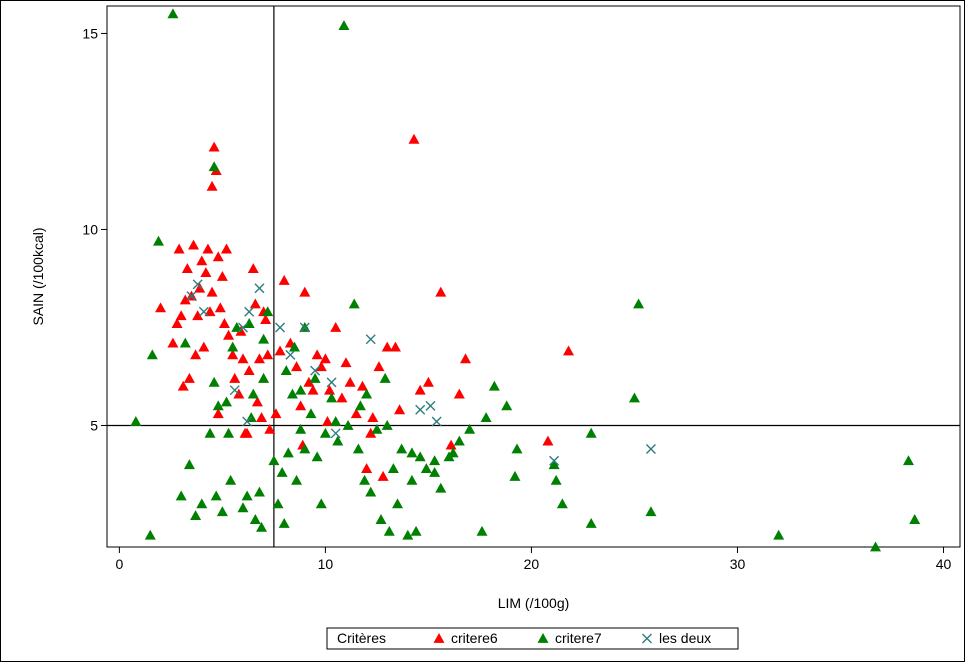  Describe the element at coordinates (578, 638) in the screenshot. I see `legend-entry: critere7` at that location.